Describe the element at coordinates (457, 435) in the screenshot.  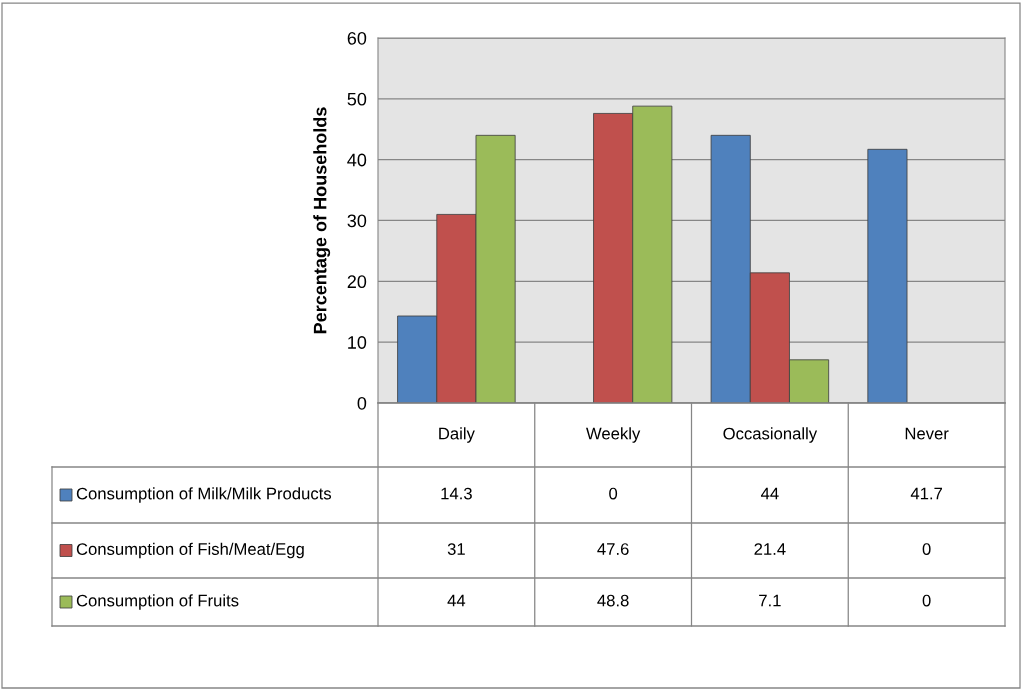
I see `x-tick-label: Daily` at that location.